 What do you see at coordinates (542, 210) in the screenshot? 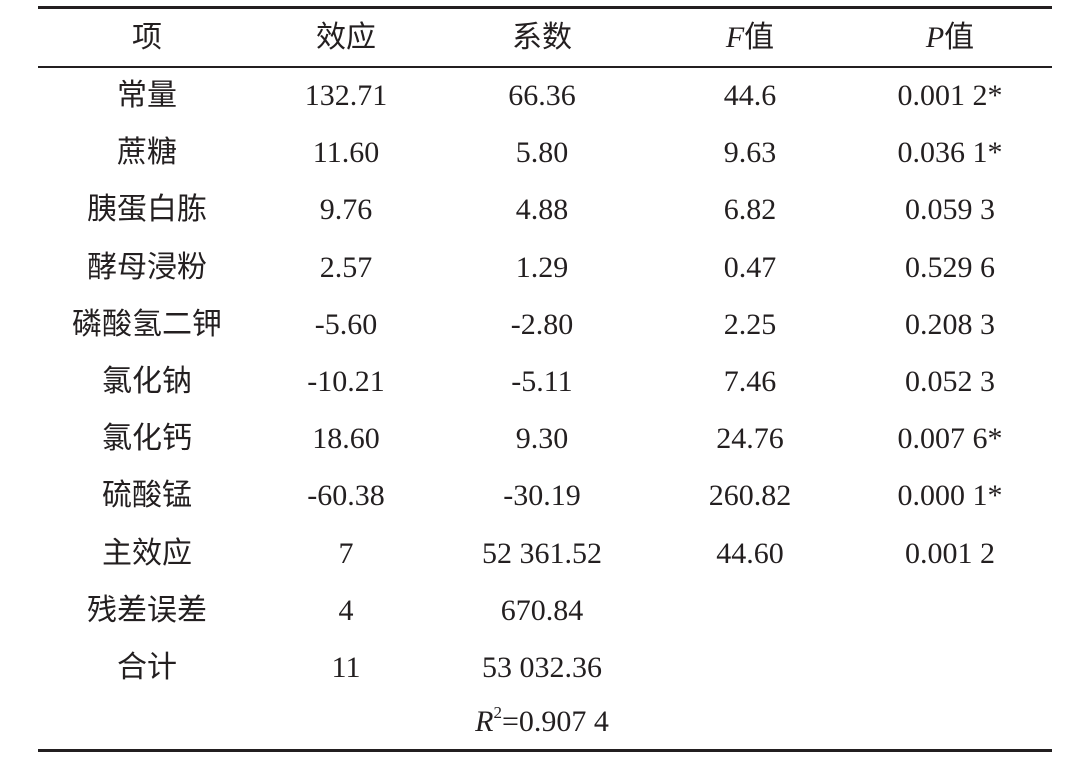
I see `table-cell: 4.88` at bounding box center [542, 210].